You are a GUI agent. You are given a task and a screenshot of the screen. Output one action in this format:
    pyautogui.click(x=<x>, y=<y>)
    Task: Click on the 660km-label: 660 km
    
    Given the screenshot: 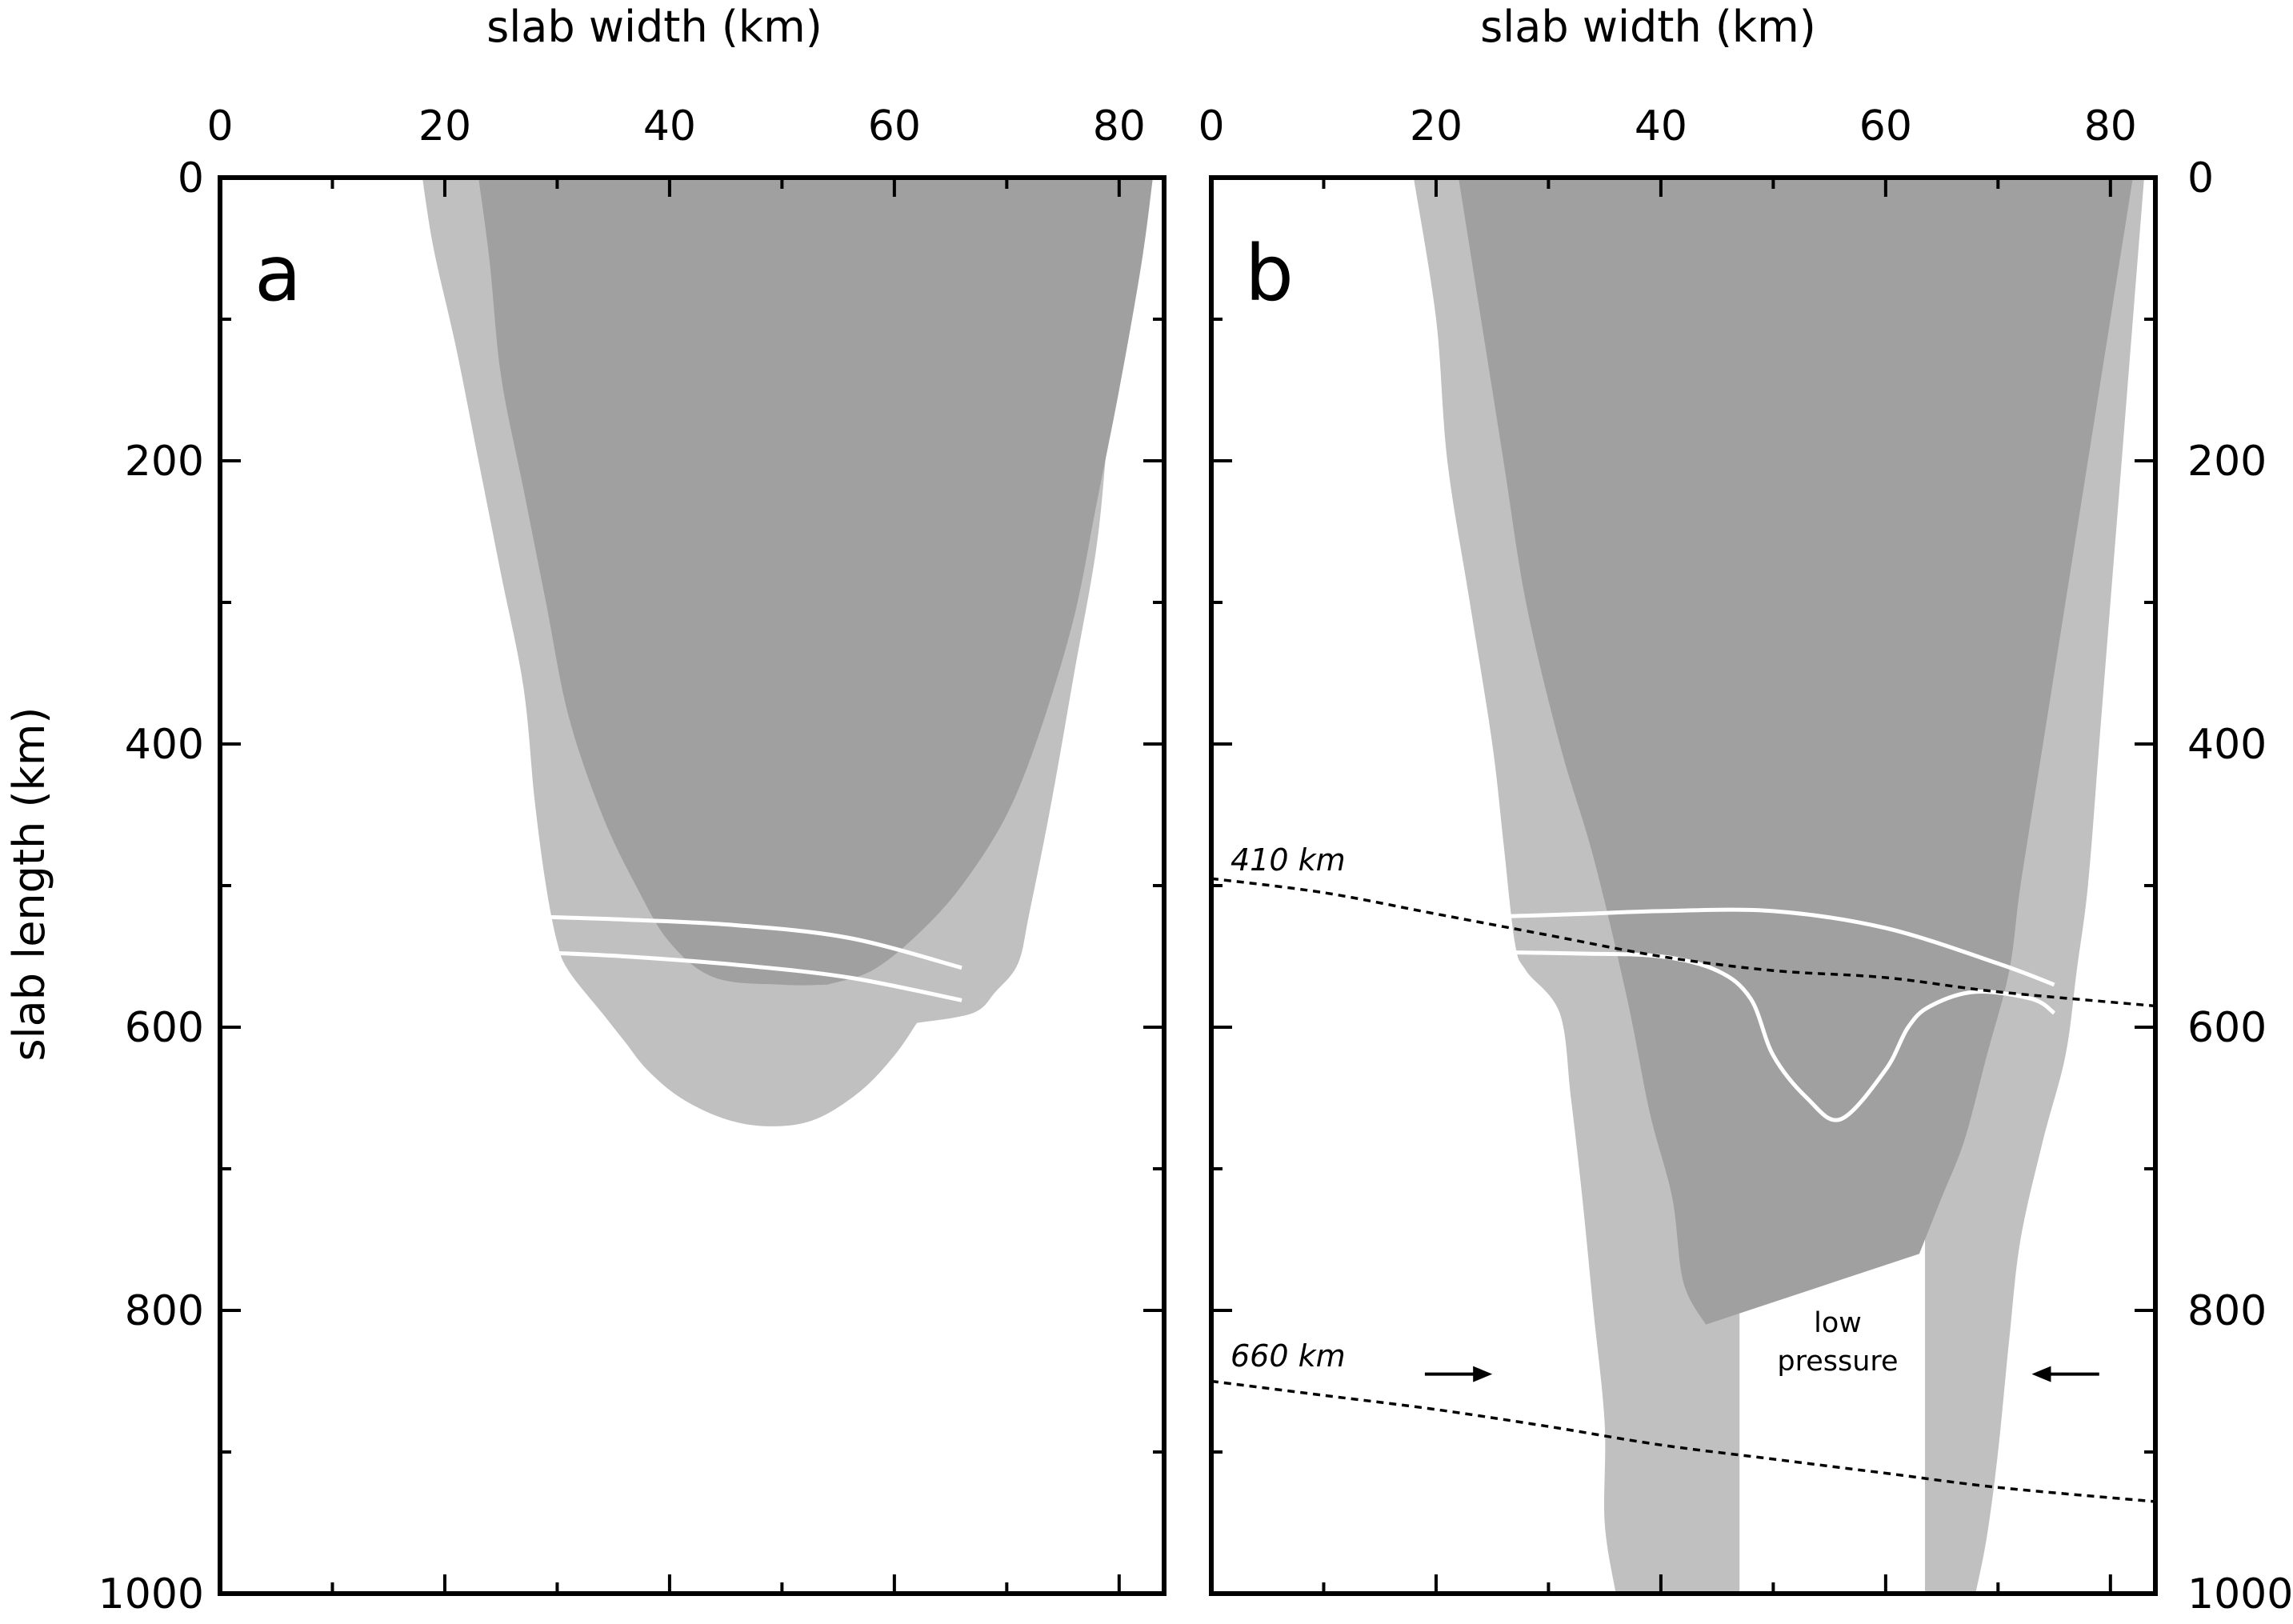 What is the action you would take?
    pyautogui.click(x=1289, y=1356)
    